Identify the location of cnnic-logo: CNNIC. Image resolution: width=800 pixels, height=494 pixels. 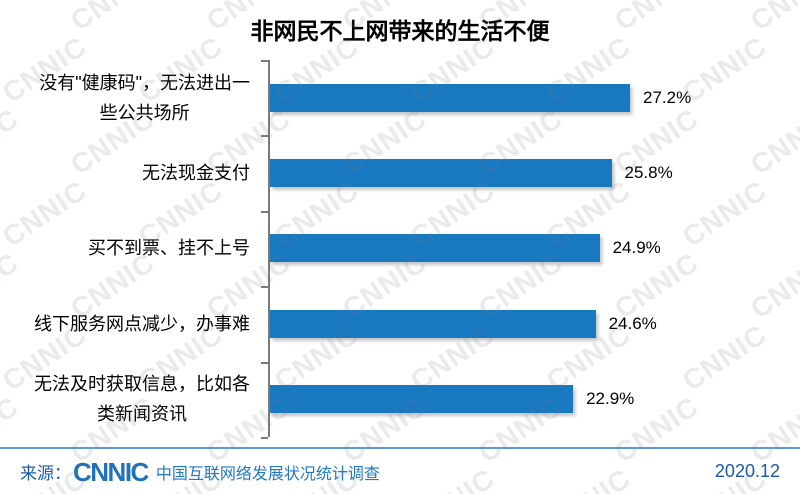
(111, 471).